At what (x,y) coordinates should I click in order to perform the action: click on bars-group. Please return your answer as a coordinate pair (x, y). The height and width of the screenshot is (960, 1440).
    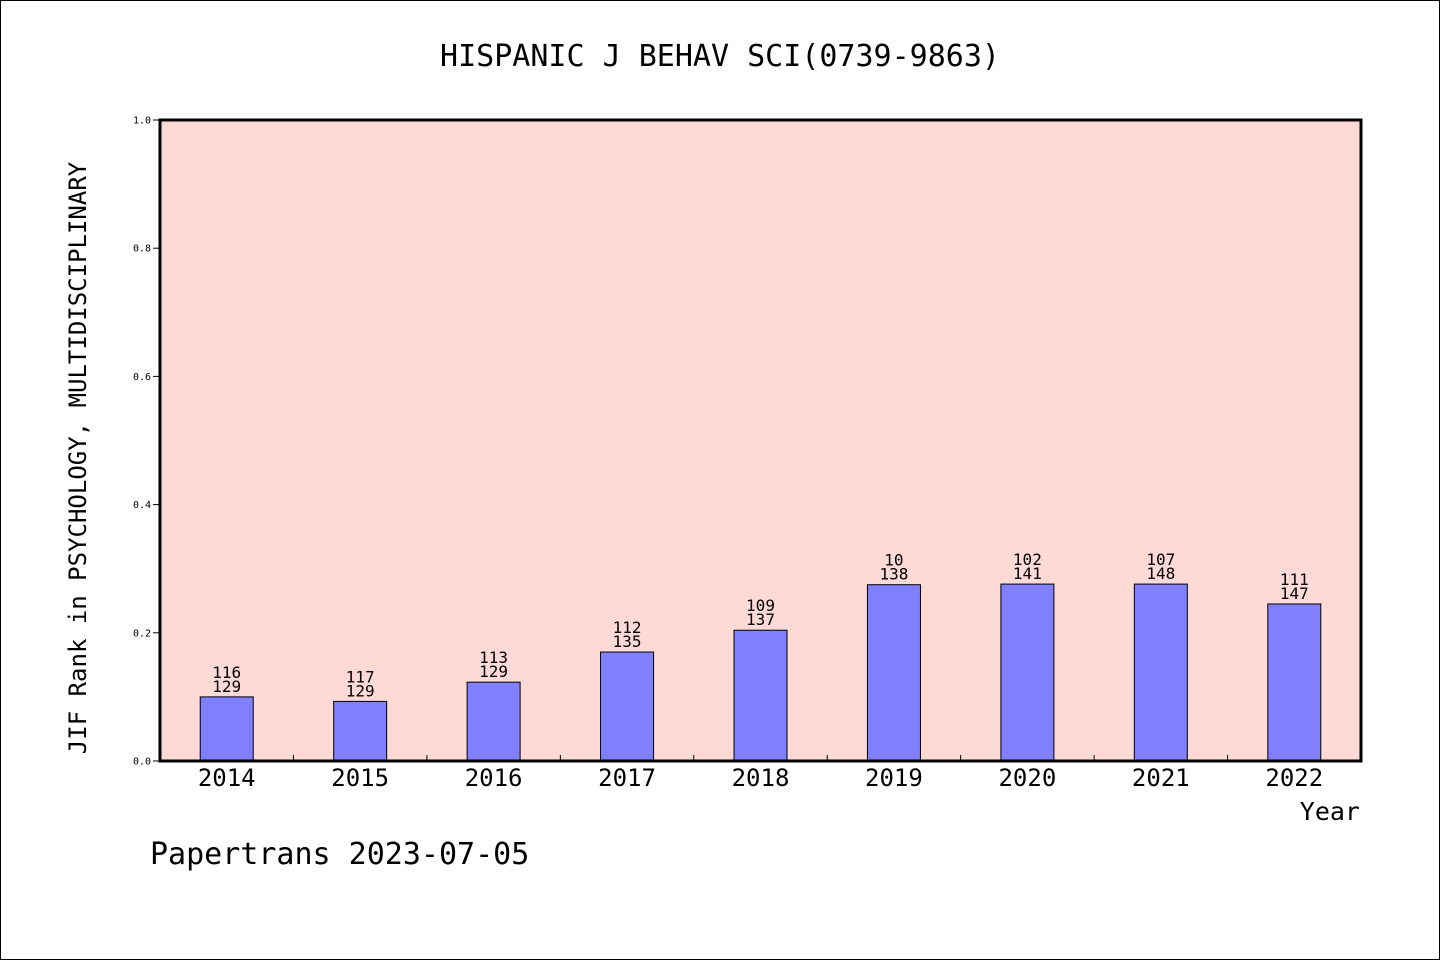
    Looking at the image, I should click on (760, 672).